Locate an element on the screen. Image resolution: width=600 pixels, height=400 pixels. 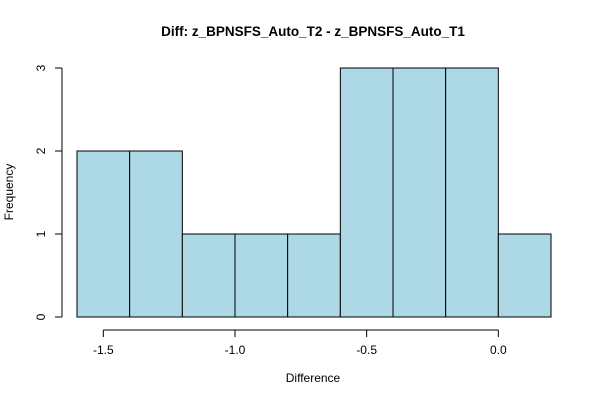
y-tick-label: 1 is located at coordinates (41, 233).